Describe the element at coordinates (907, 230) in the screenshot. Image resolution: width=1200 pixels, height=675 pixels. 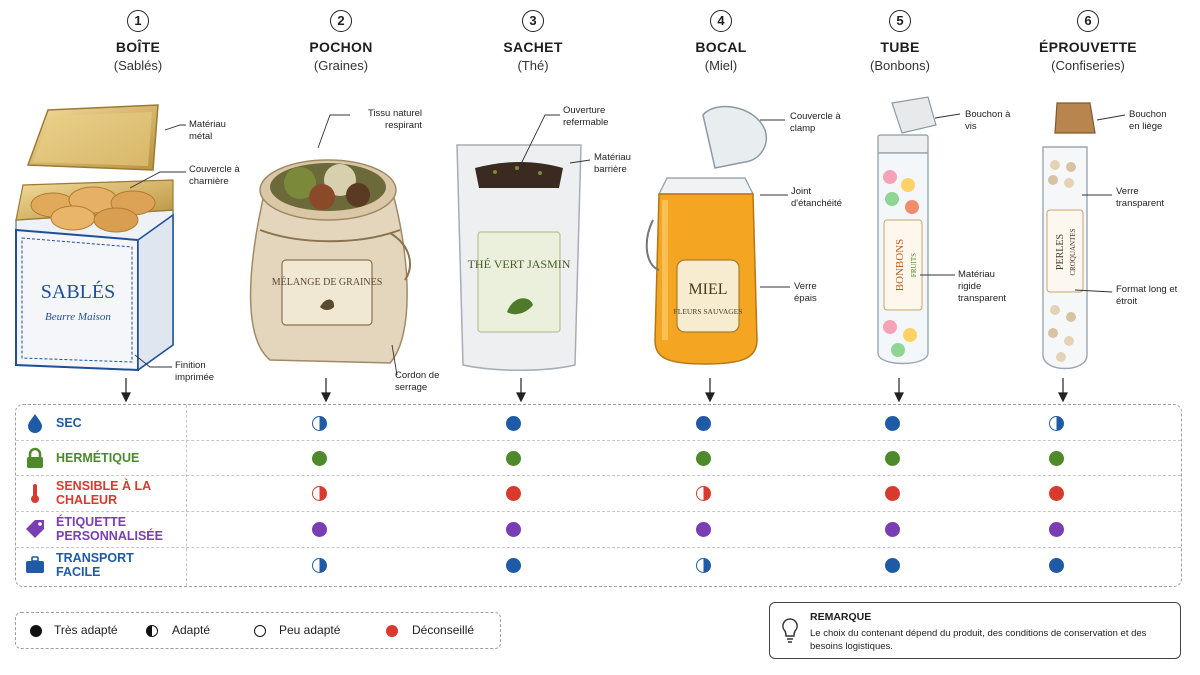
I see `candy-tube-illustration: BONBONS FRUITS` at that location.